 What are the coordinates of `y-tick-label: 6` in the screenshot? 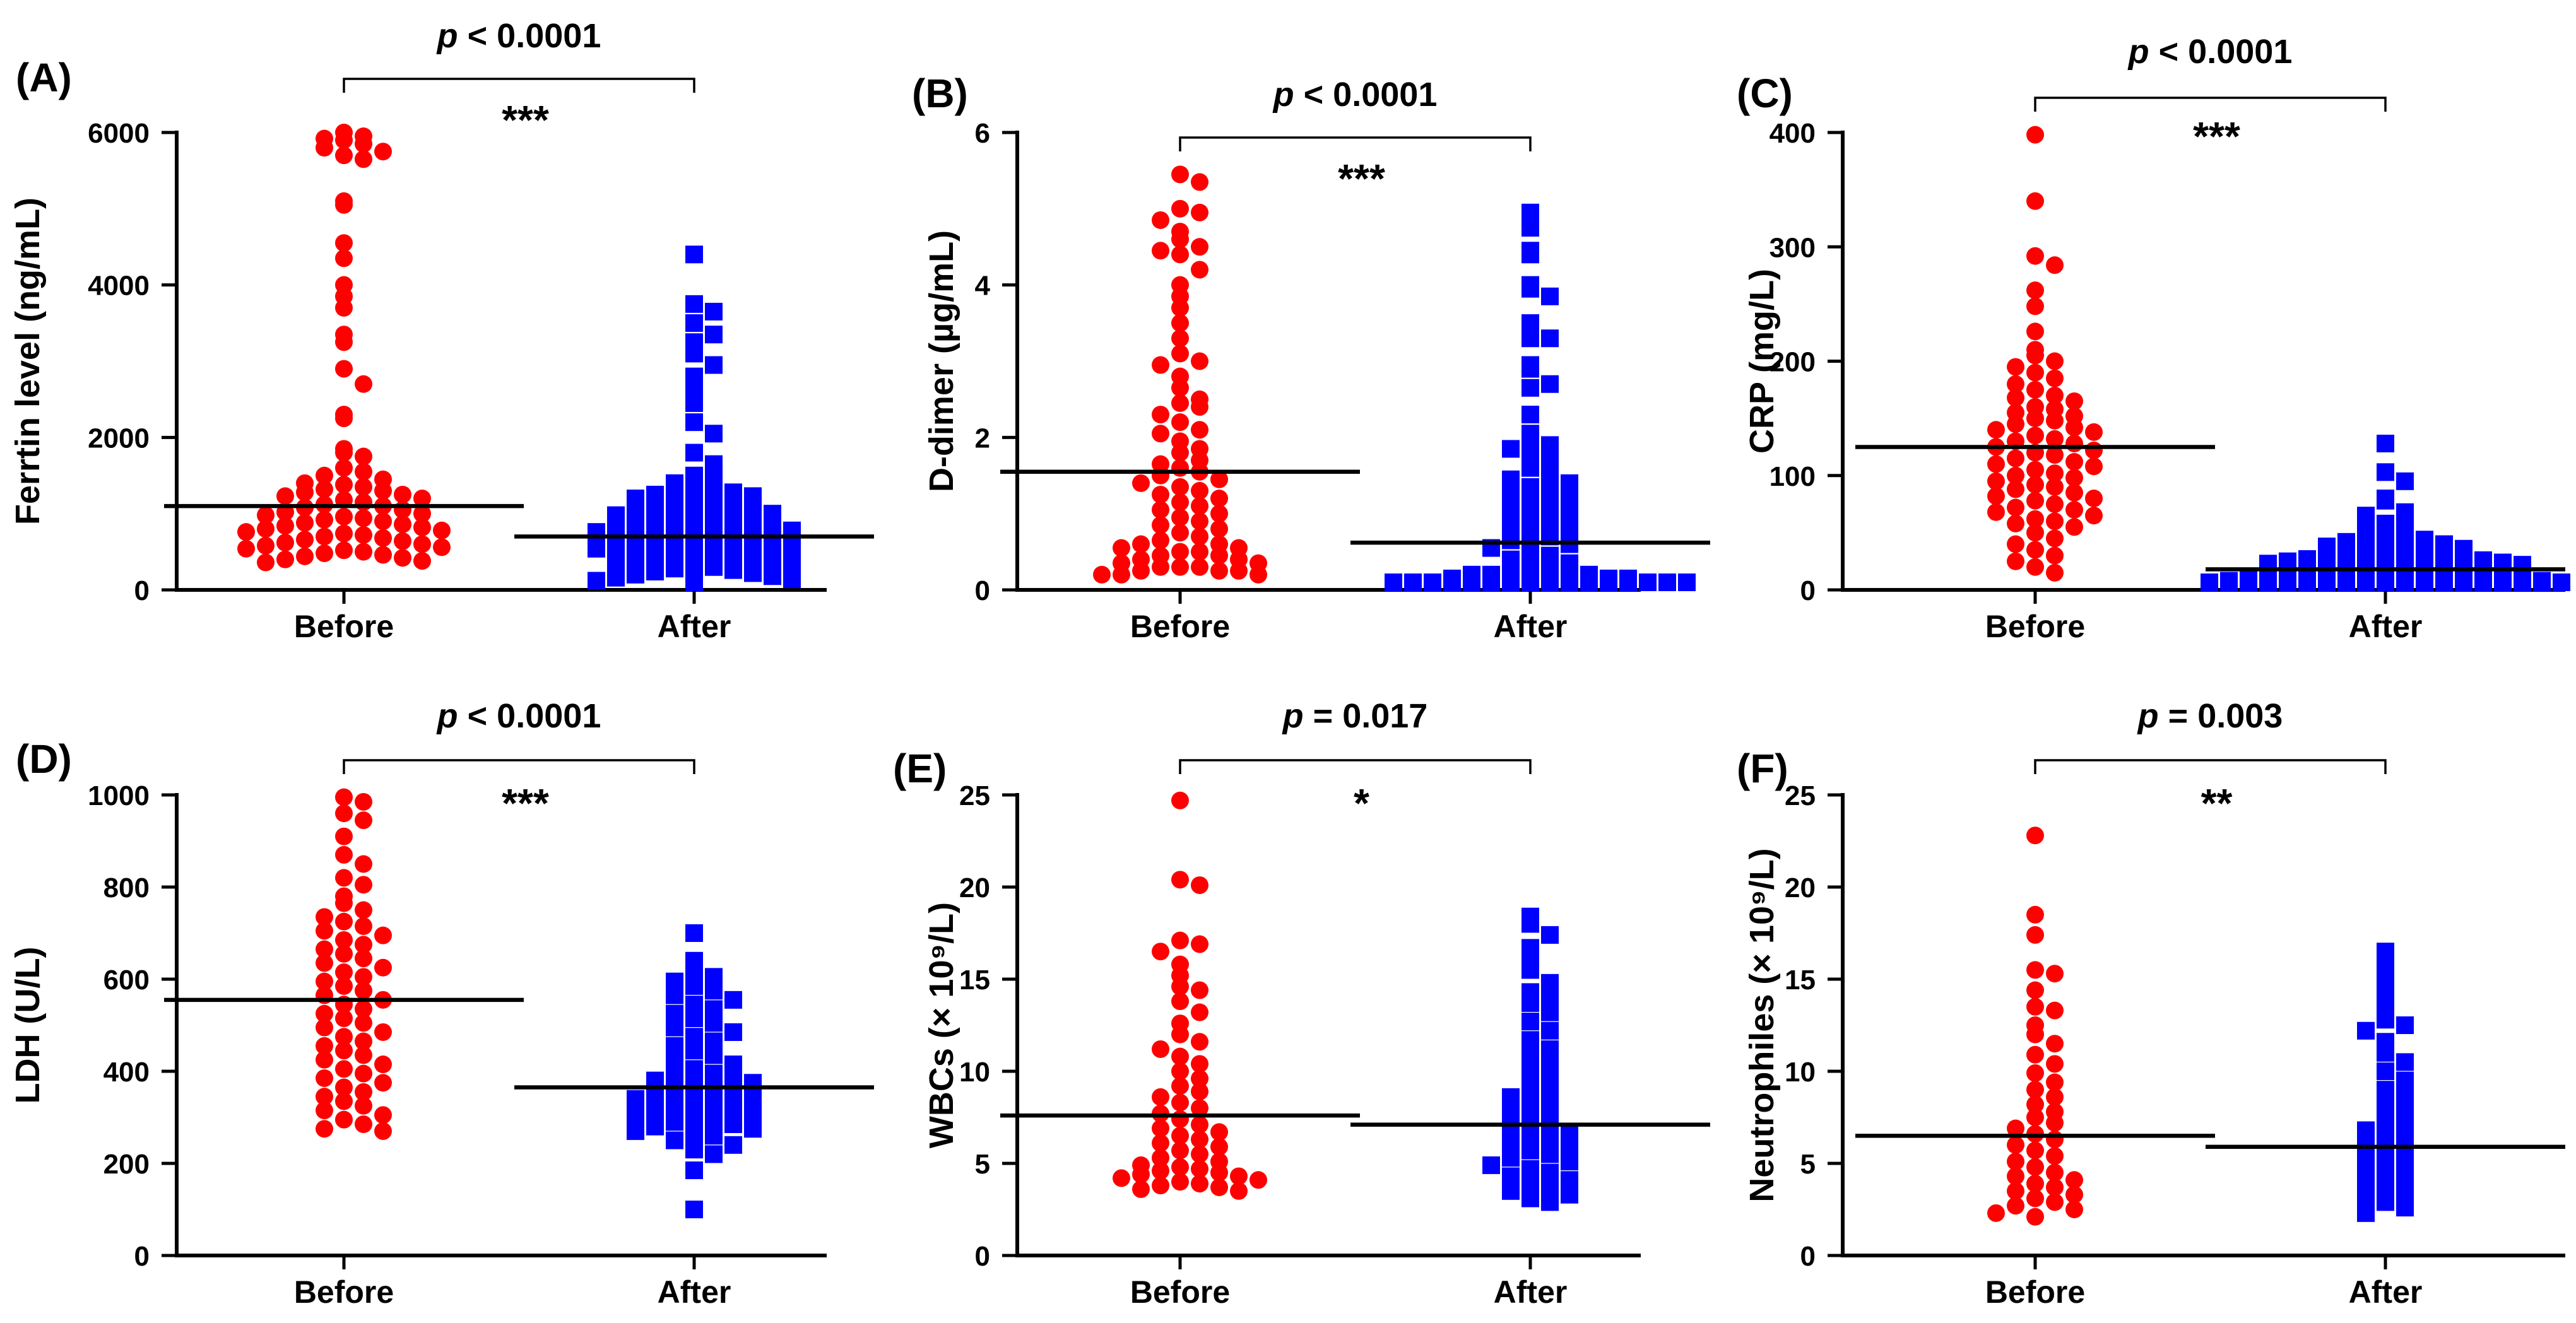 It's located at (983, 133).